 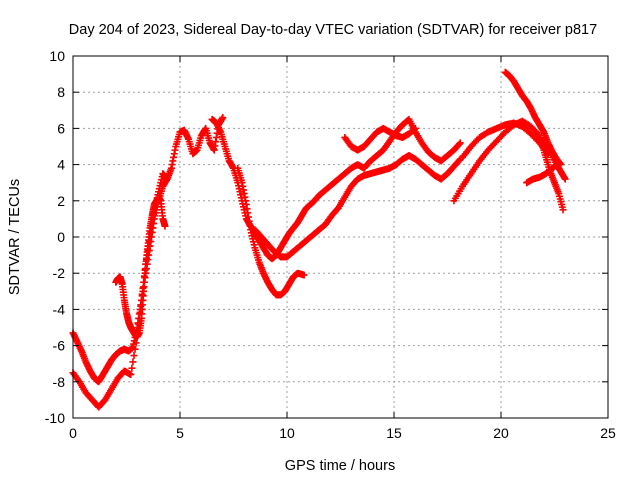 I want to click on y-tick-label: -6, so click(x=59, y=346).